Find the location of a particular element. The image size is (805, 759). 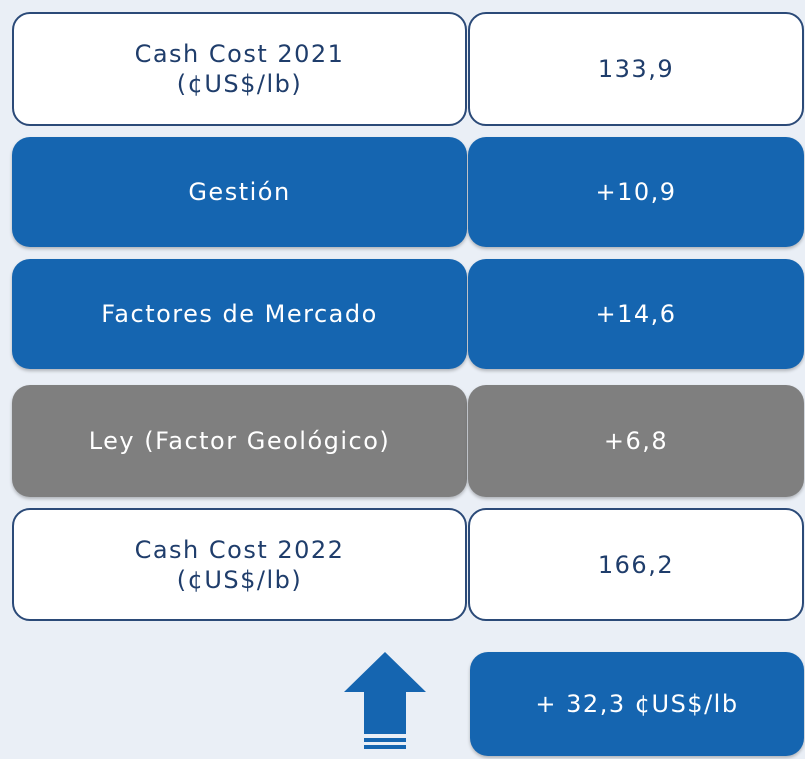

value-text: +14,6 is located at coordinates (636, 314).